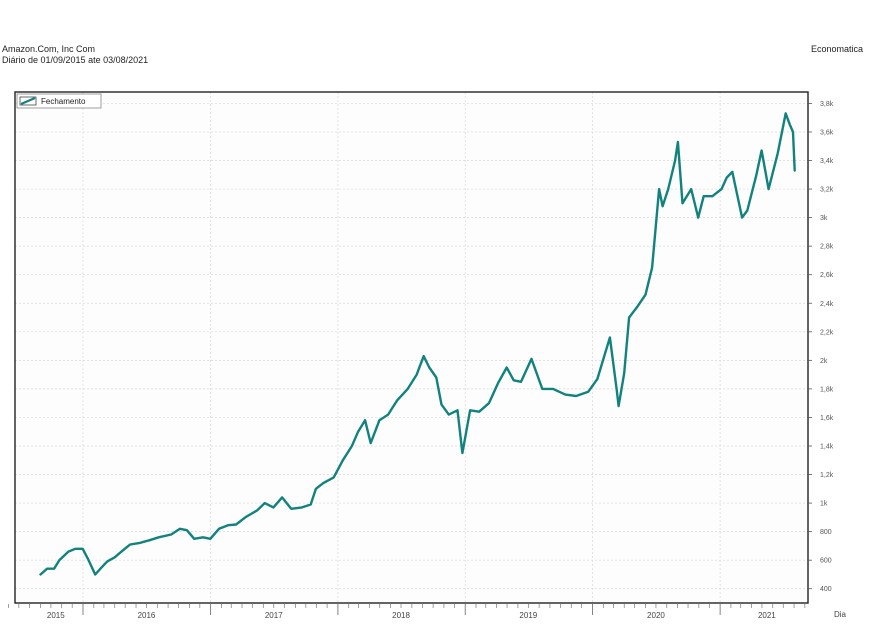 Image resolution: width=869 pixels, height=637 pixels. What do you see at coordinates (824, 504) in the screenshot?
I see `y-tick-label: 1k` at bounding box center [824, 504].